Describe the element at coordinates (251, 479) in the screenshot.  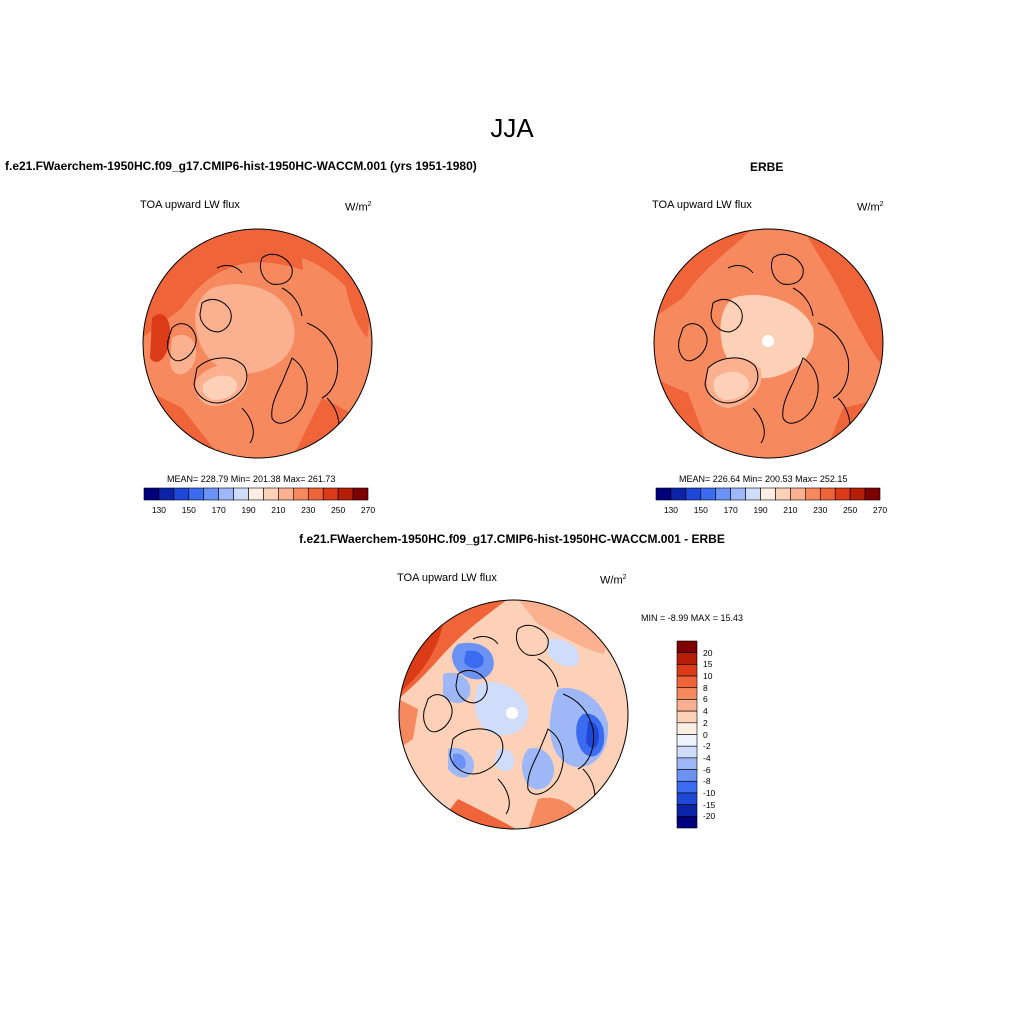
I see `panel-1-stats: MEAN= 228.79 Min= 201.38 Max= 261.73` at that location.